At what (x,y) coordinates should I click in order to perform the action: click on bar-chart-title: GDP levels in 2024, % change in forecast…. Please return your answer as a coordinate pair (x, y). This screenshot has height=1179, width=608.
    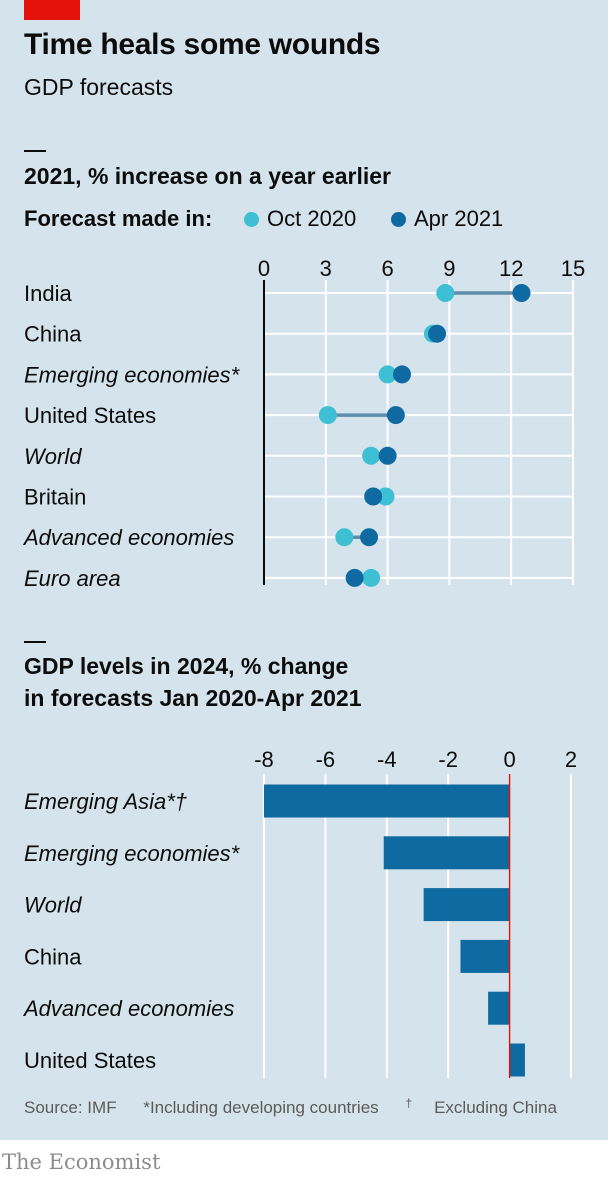
    Looking at the image, I should click on (193, 682).